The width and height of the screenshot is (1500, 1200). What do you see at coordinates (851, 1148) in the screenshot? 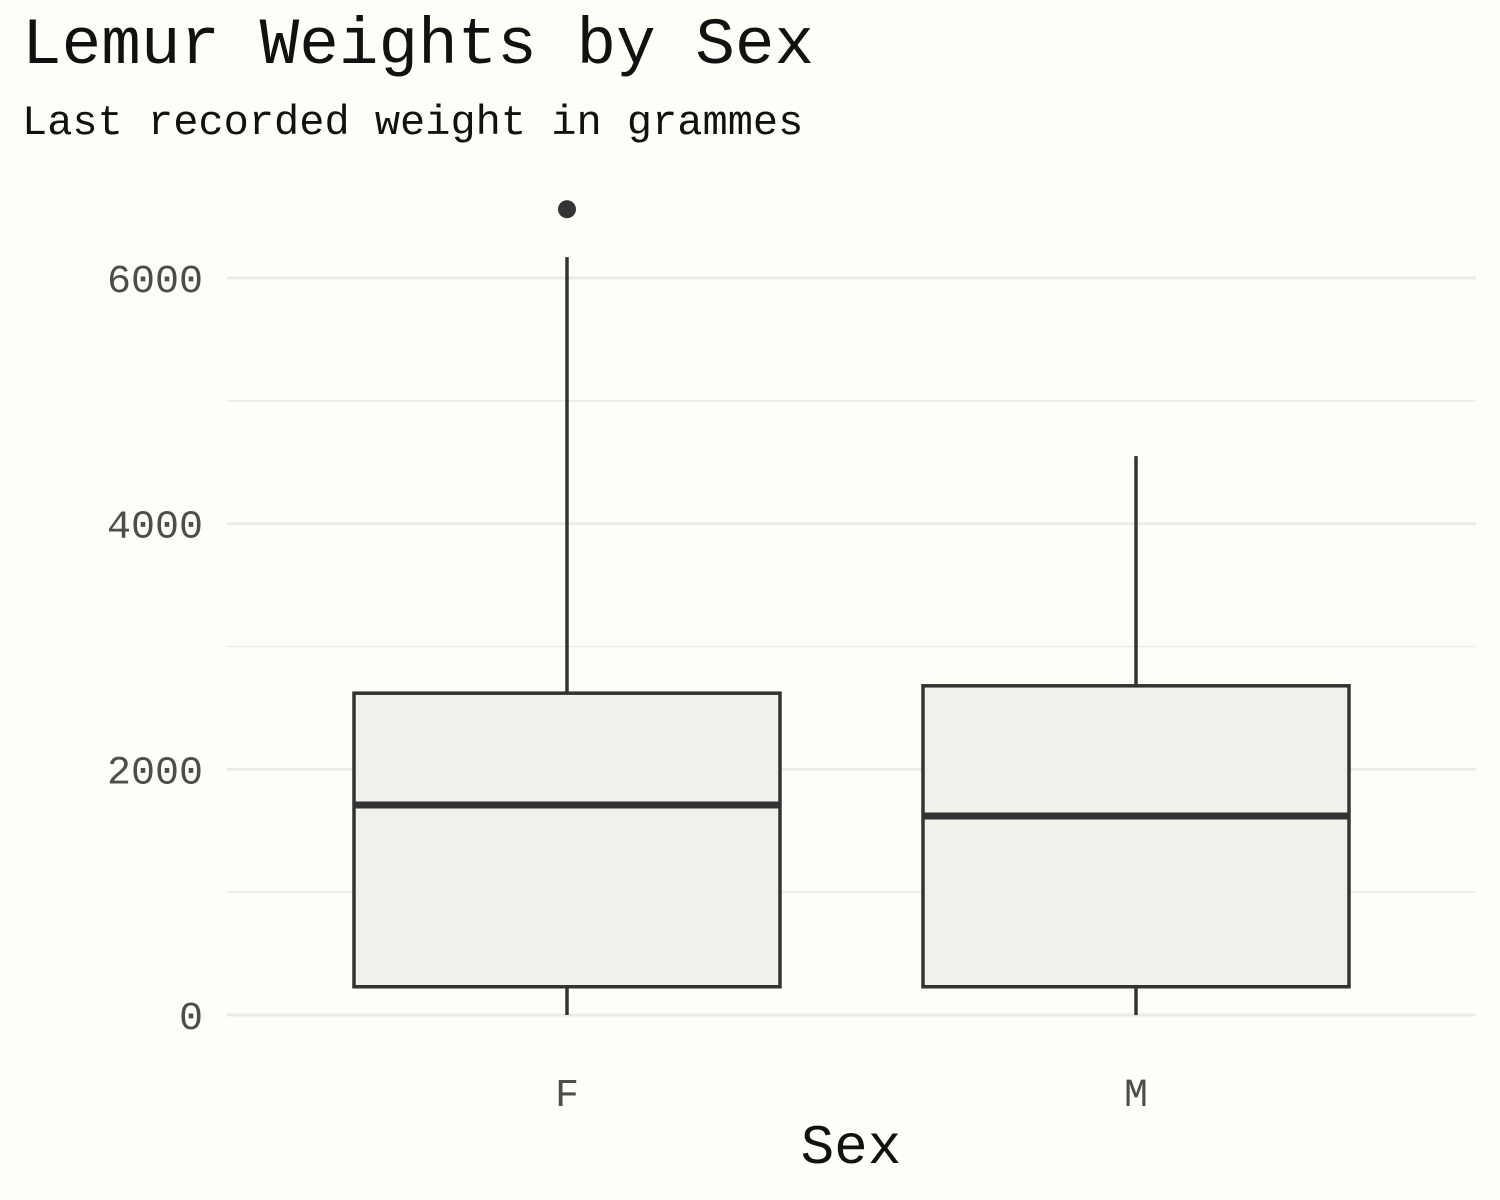
I see `x-axis-title: Sex` at bounding box center [851, 1148].